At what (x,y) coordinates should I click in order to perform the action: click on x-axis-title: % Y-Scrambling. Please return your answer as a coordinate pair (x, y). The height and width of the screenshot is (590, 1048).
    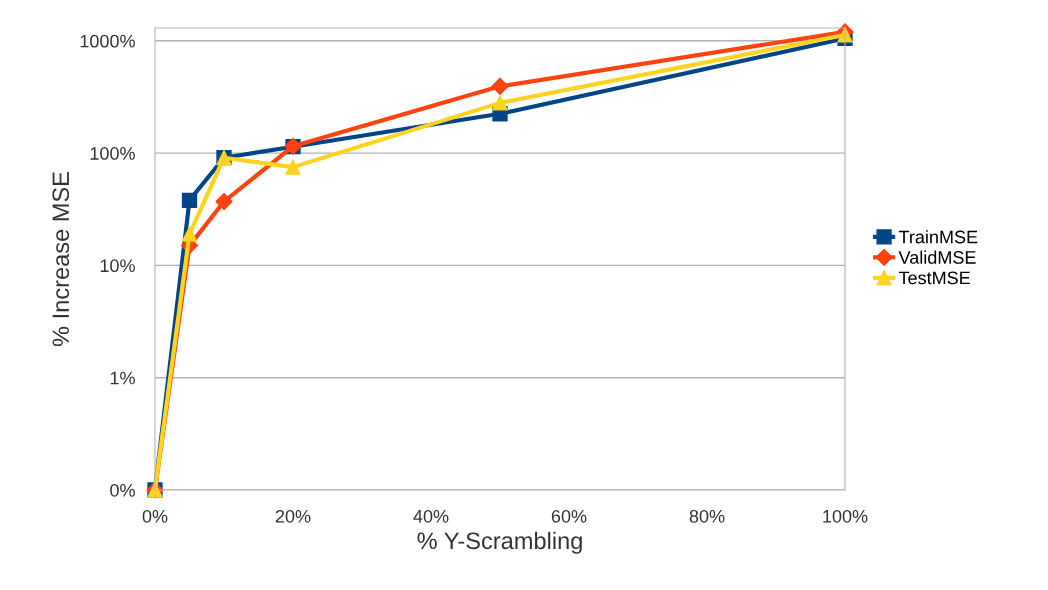
    Looking at the image, I should click on (499, 542).